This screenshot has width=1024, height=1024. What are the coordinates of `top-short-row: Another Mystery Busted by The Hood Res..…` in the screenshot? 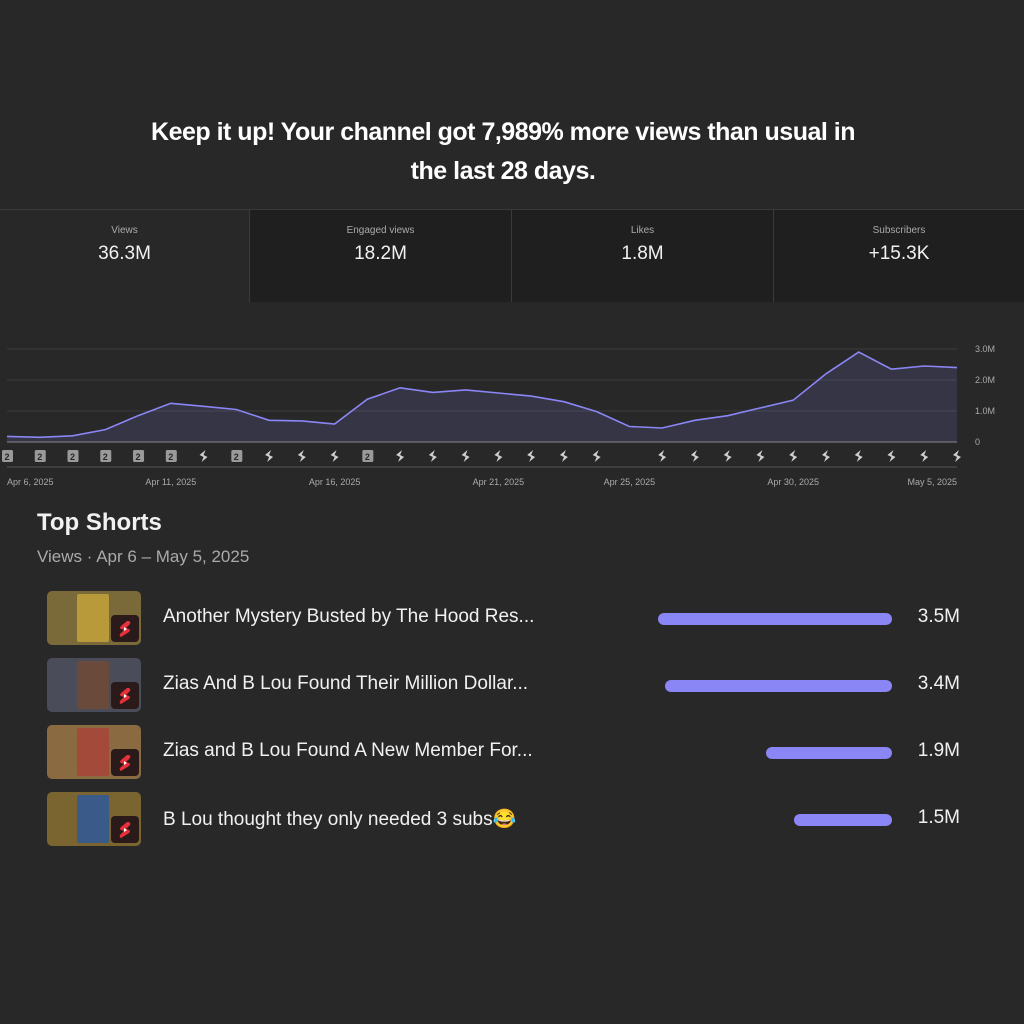 It's located at (507, 618).